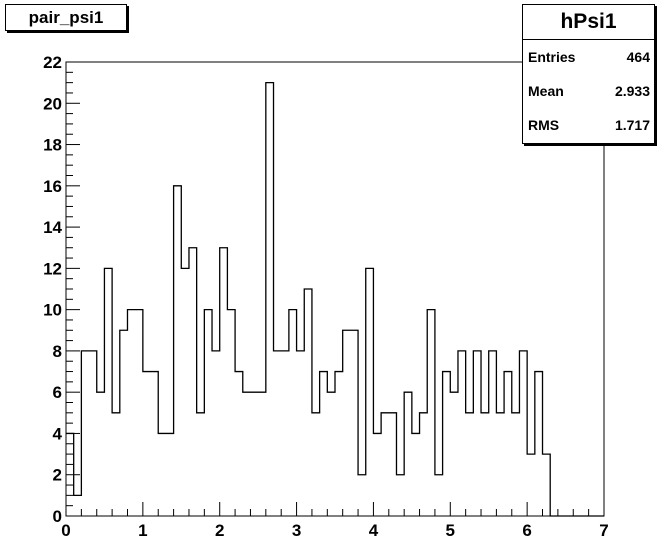  Describe the element at coordinates (296, 530) in the screenshot. I see `x-tick-label: 3` at that location.